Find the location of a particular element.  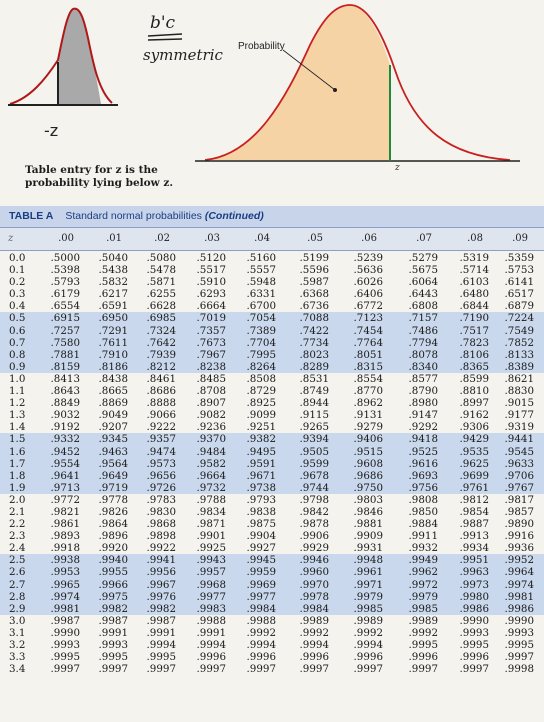

probability-cell: .9864 is located at coordinates (113, 524).